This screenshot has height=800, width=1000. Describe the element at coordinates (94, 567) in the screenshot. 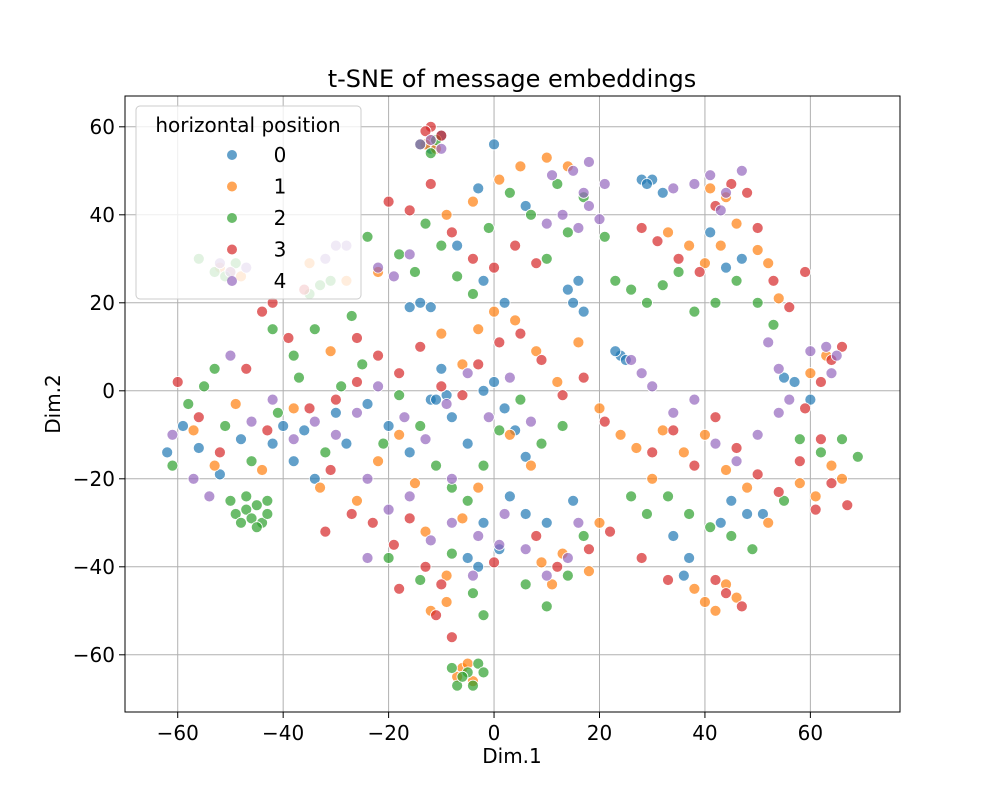

I see `y-tick-label: −40` at that location.